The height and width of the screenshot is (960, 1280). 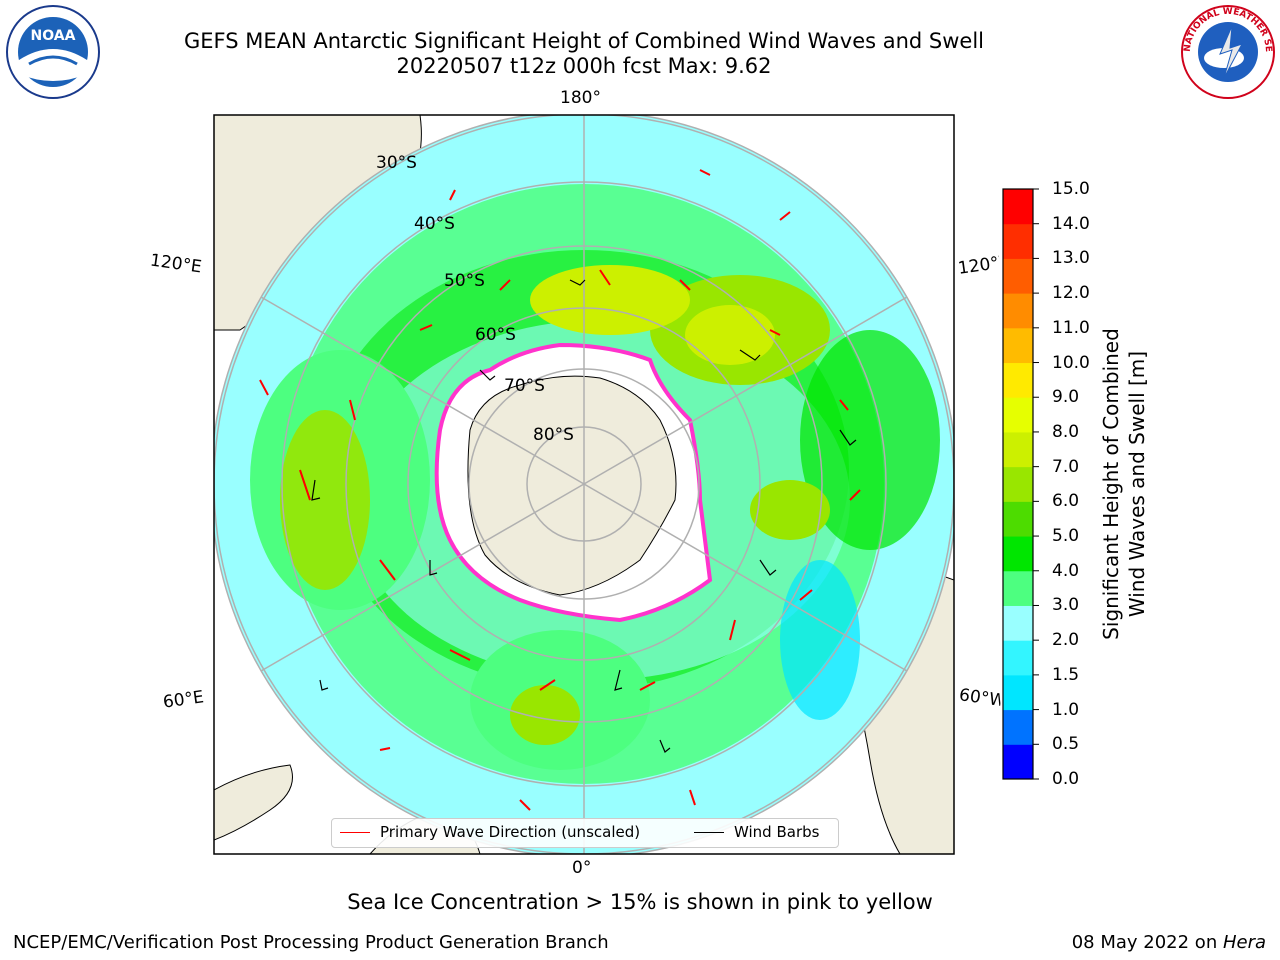 I want to click on lon-label-bottom: 0°, so click(x=582, y=868).